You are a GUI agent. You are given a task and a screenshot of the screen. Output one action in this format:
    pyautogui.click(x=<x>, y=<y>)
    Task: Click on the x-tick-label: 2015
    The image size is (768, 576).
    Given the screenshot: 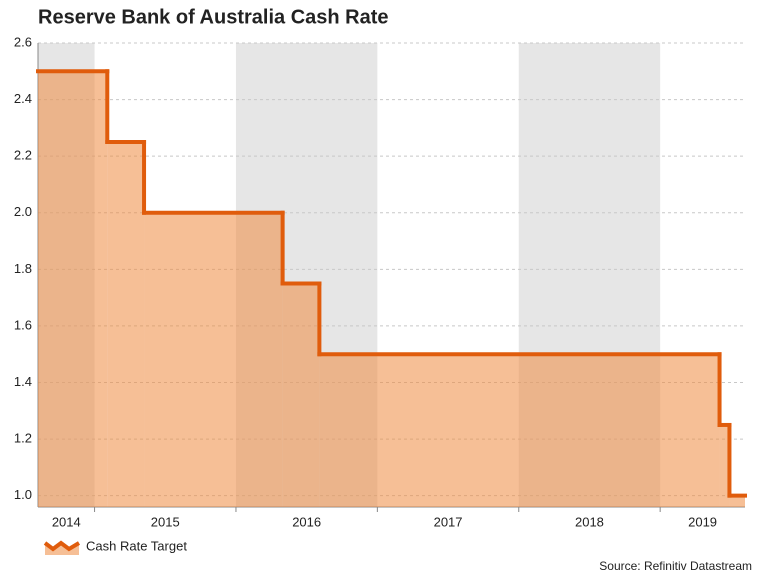 What is the action you would take?
    pyautogui.click(x=165, y=521)
    